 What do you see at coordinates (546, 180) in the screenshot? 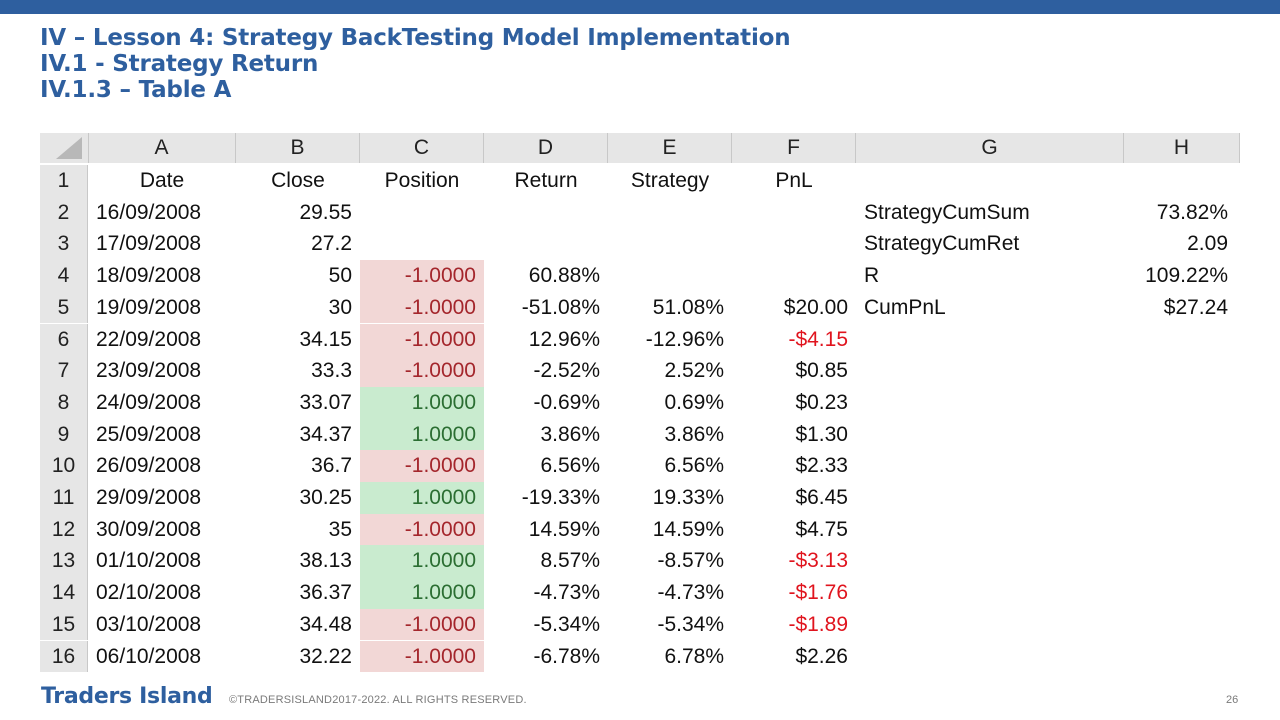
I see `cell-d1: Return` at bounding box center [546, 180].